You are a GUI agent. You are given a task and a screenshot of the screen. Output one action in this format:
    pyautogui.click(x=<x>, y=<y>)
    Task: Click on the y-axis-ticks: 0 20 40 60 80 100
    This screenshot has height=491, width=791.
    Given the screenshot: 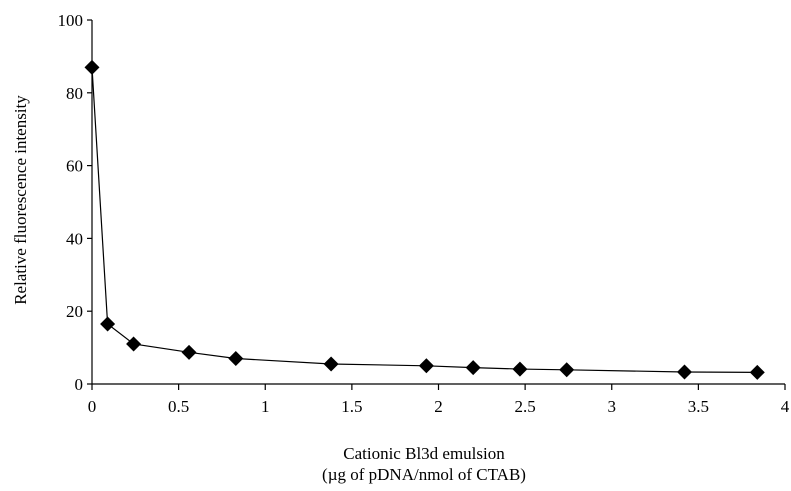 What is the action you would take?
    pyautogui.click(x=75, y=202)
    